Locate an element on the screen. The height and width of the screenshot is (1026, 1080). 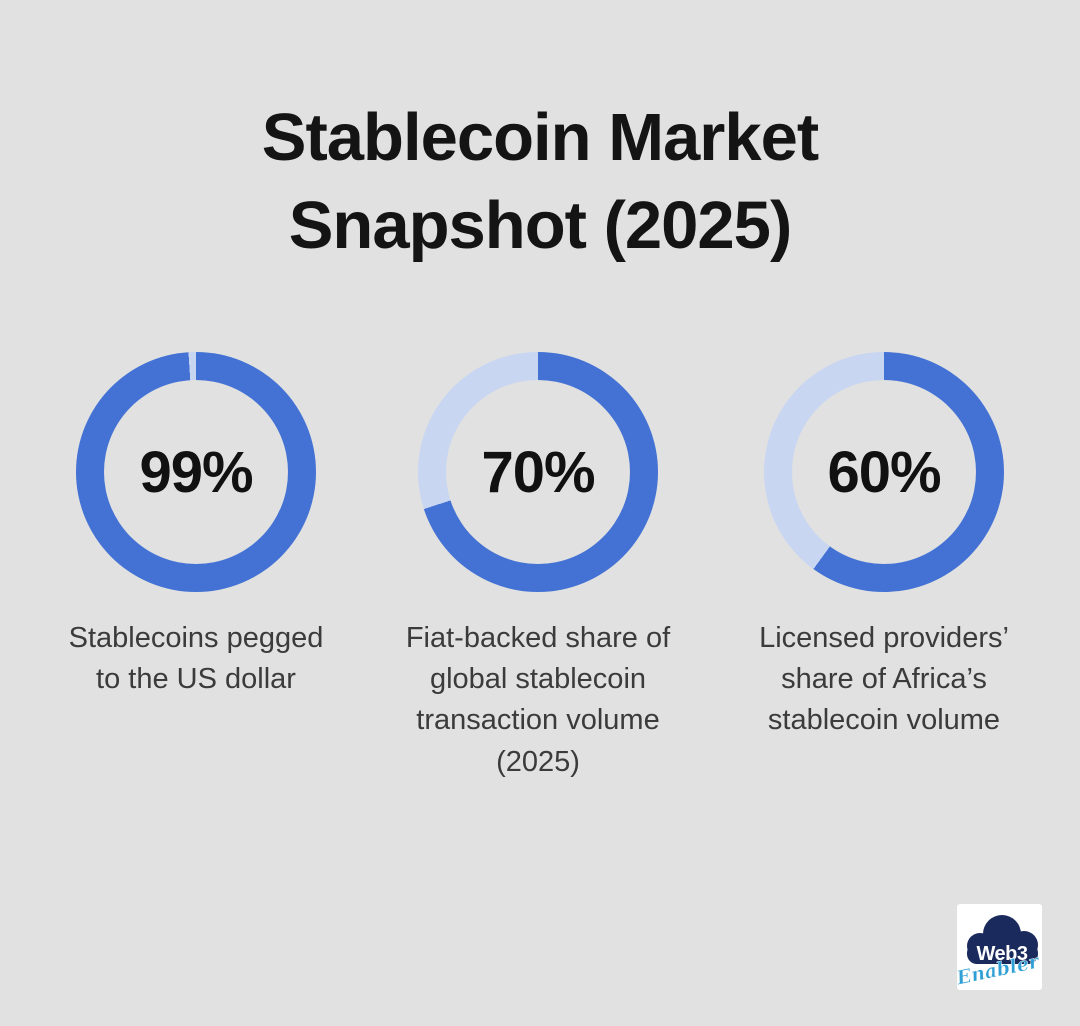
donut-hole: 60% is located at coordinates (884, 472).